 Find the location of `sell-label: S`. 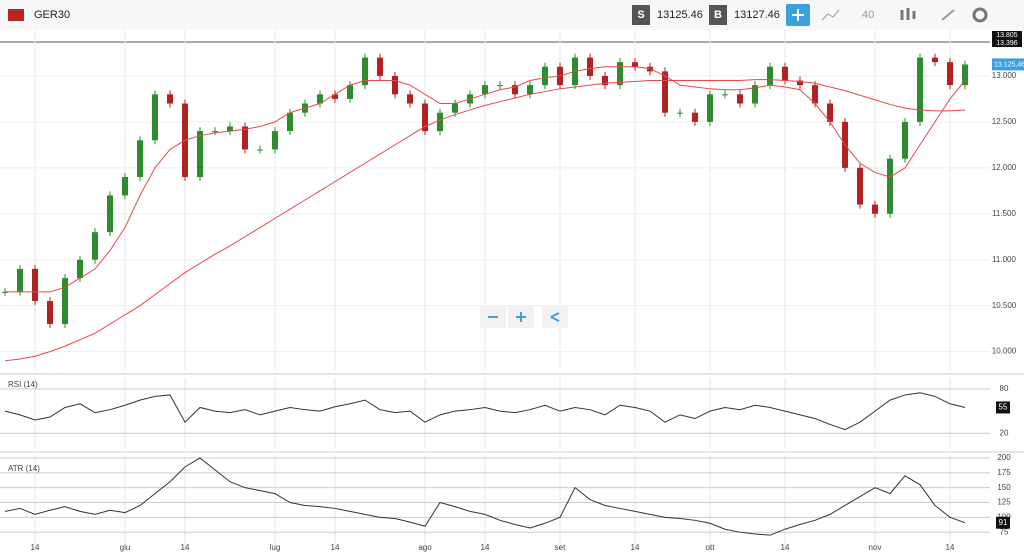

sell-label: S is located at coordinates (640, 15).